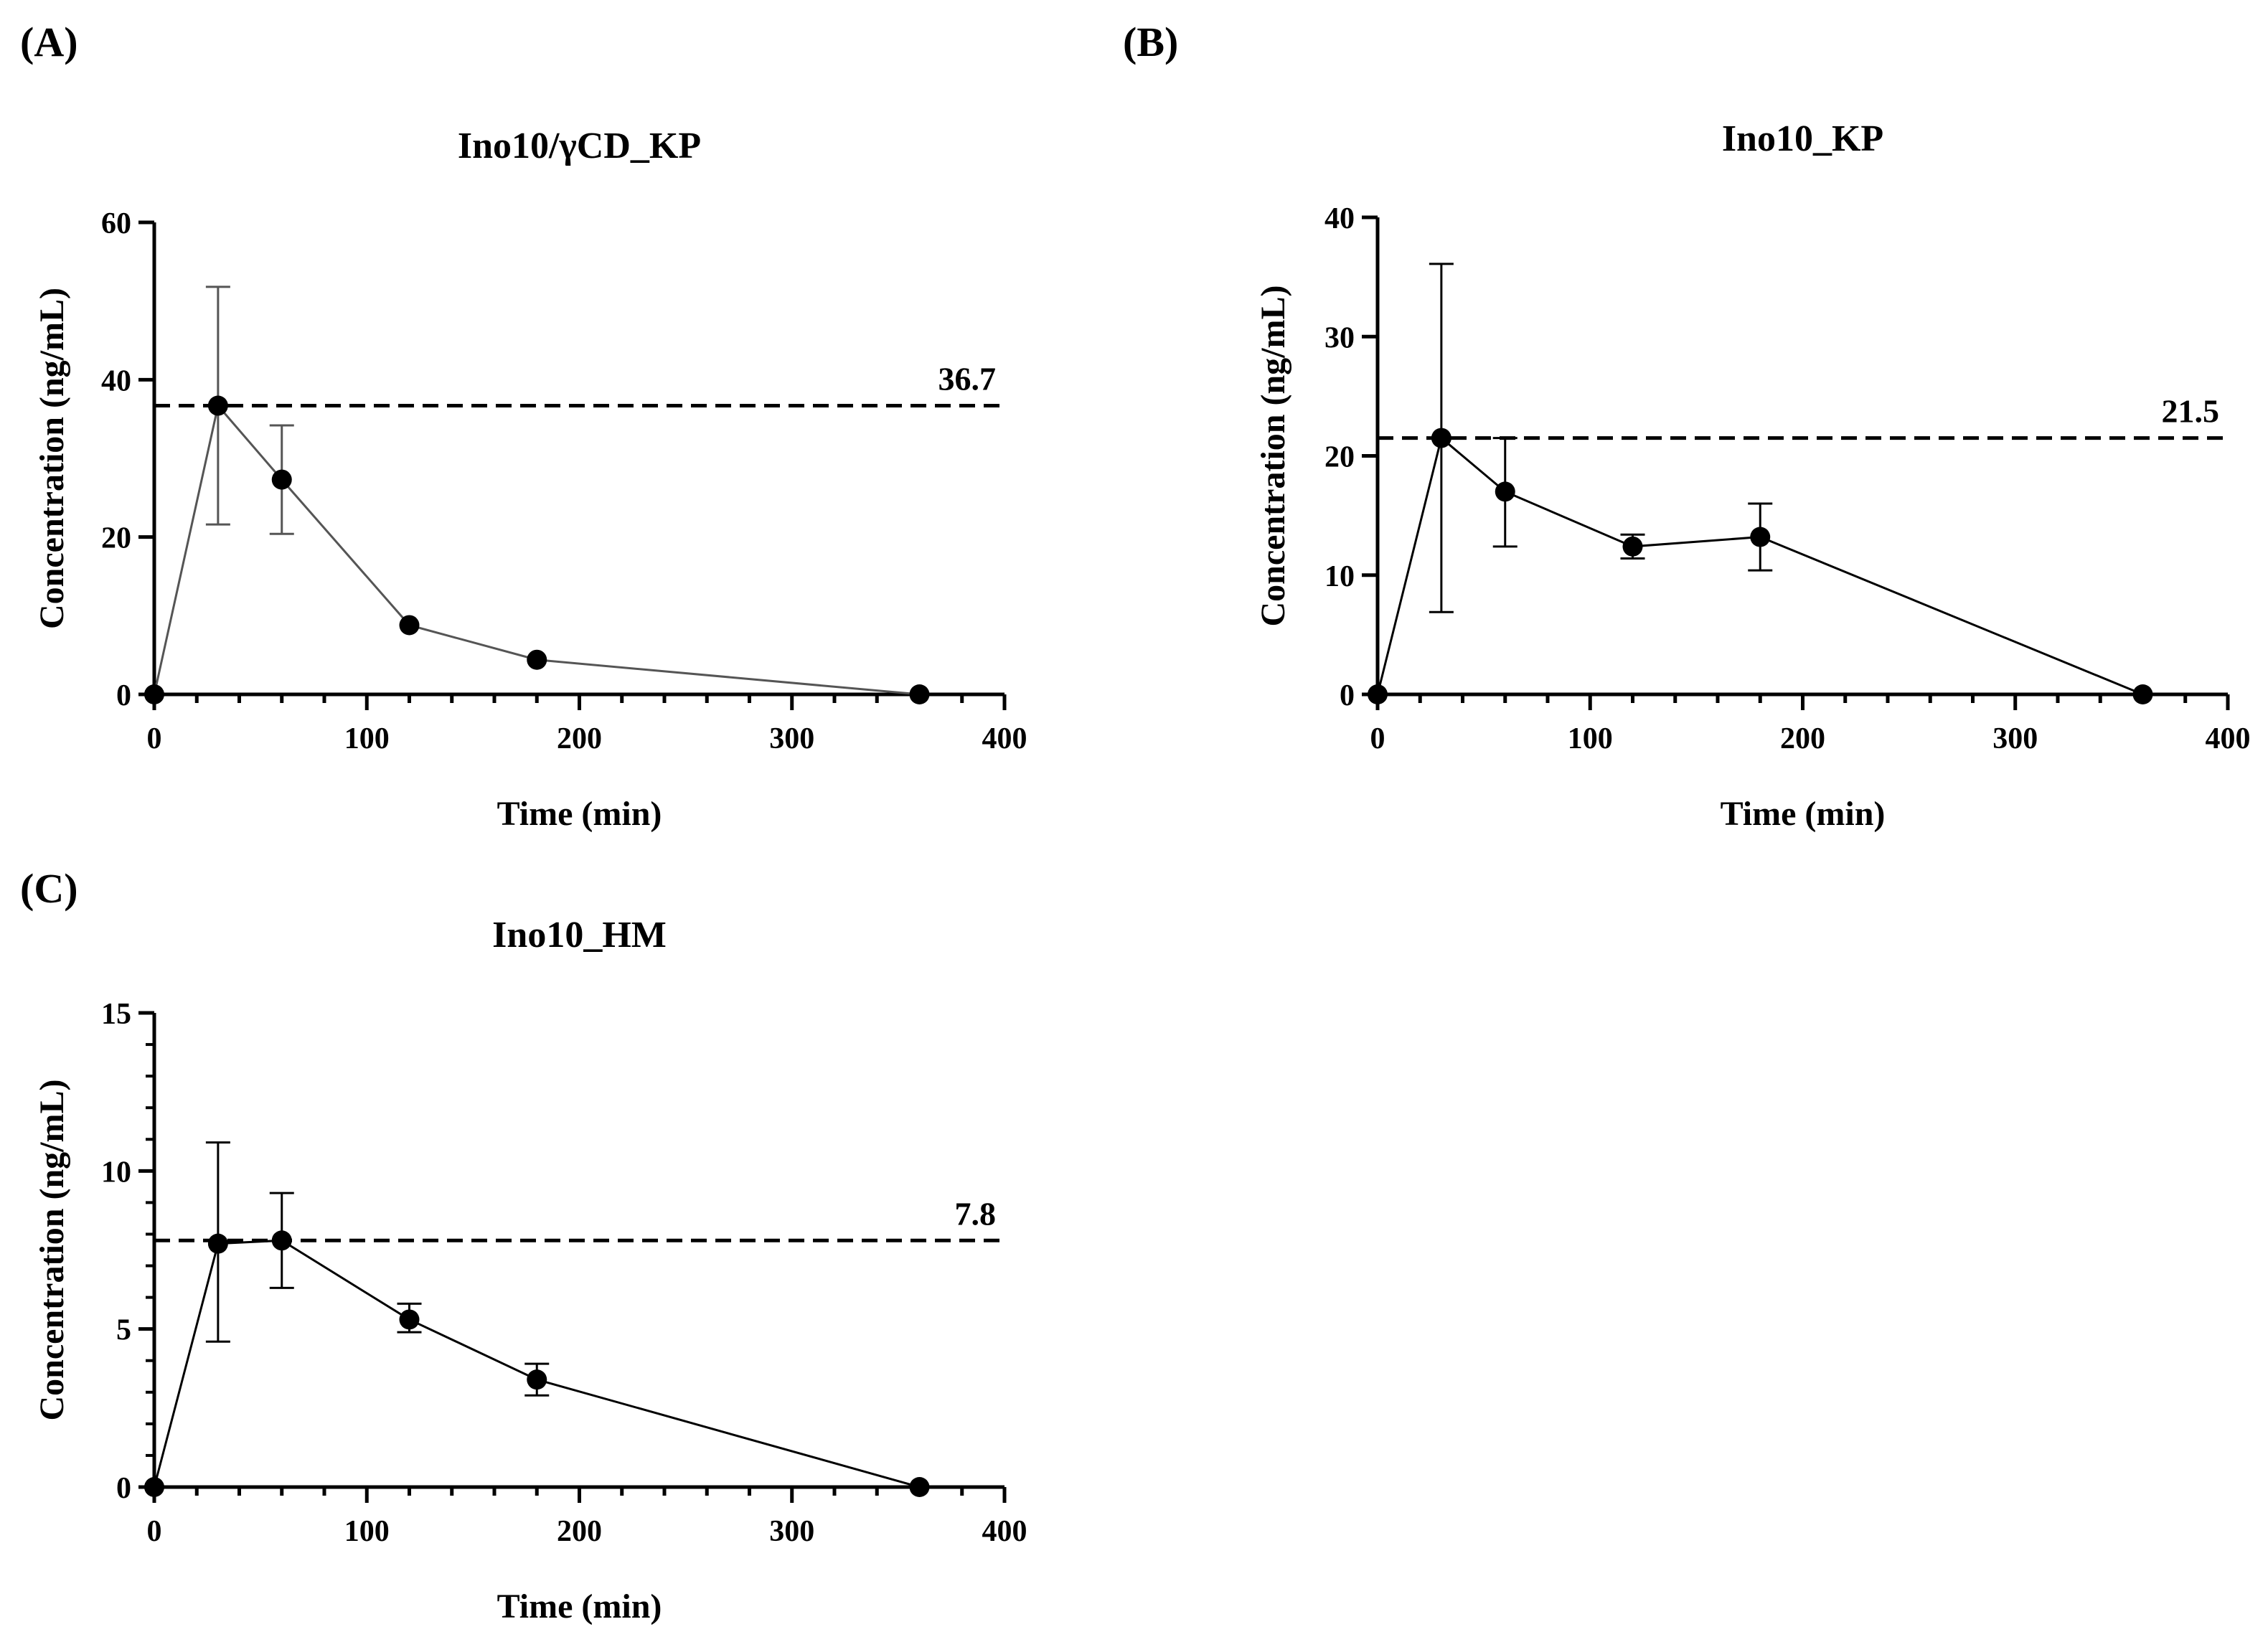  What do you see at coordinates (116, 1014) in the screenshot?
I see `y-tick-label: 15` at bounding box center [116, 1014].